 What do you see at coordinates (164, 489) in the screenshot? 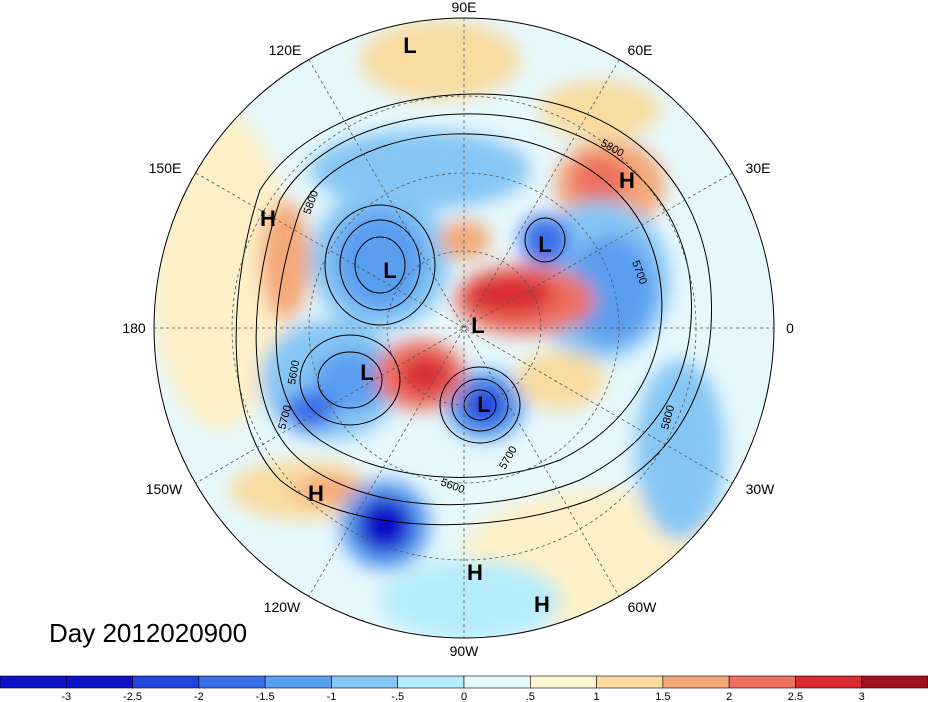
I see `lon-label-150w: 150W` at bounding box center [164, 489].